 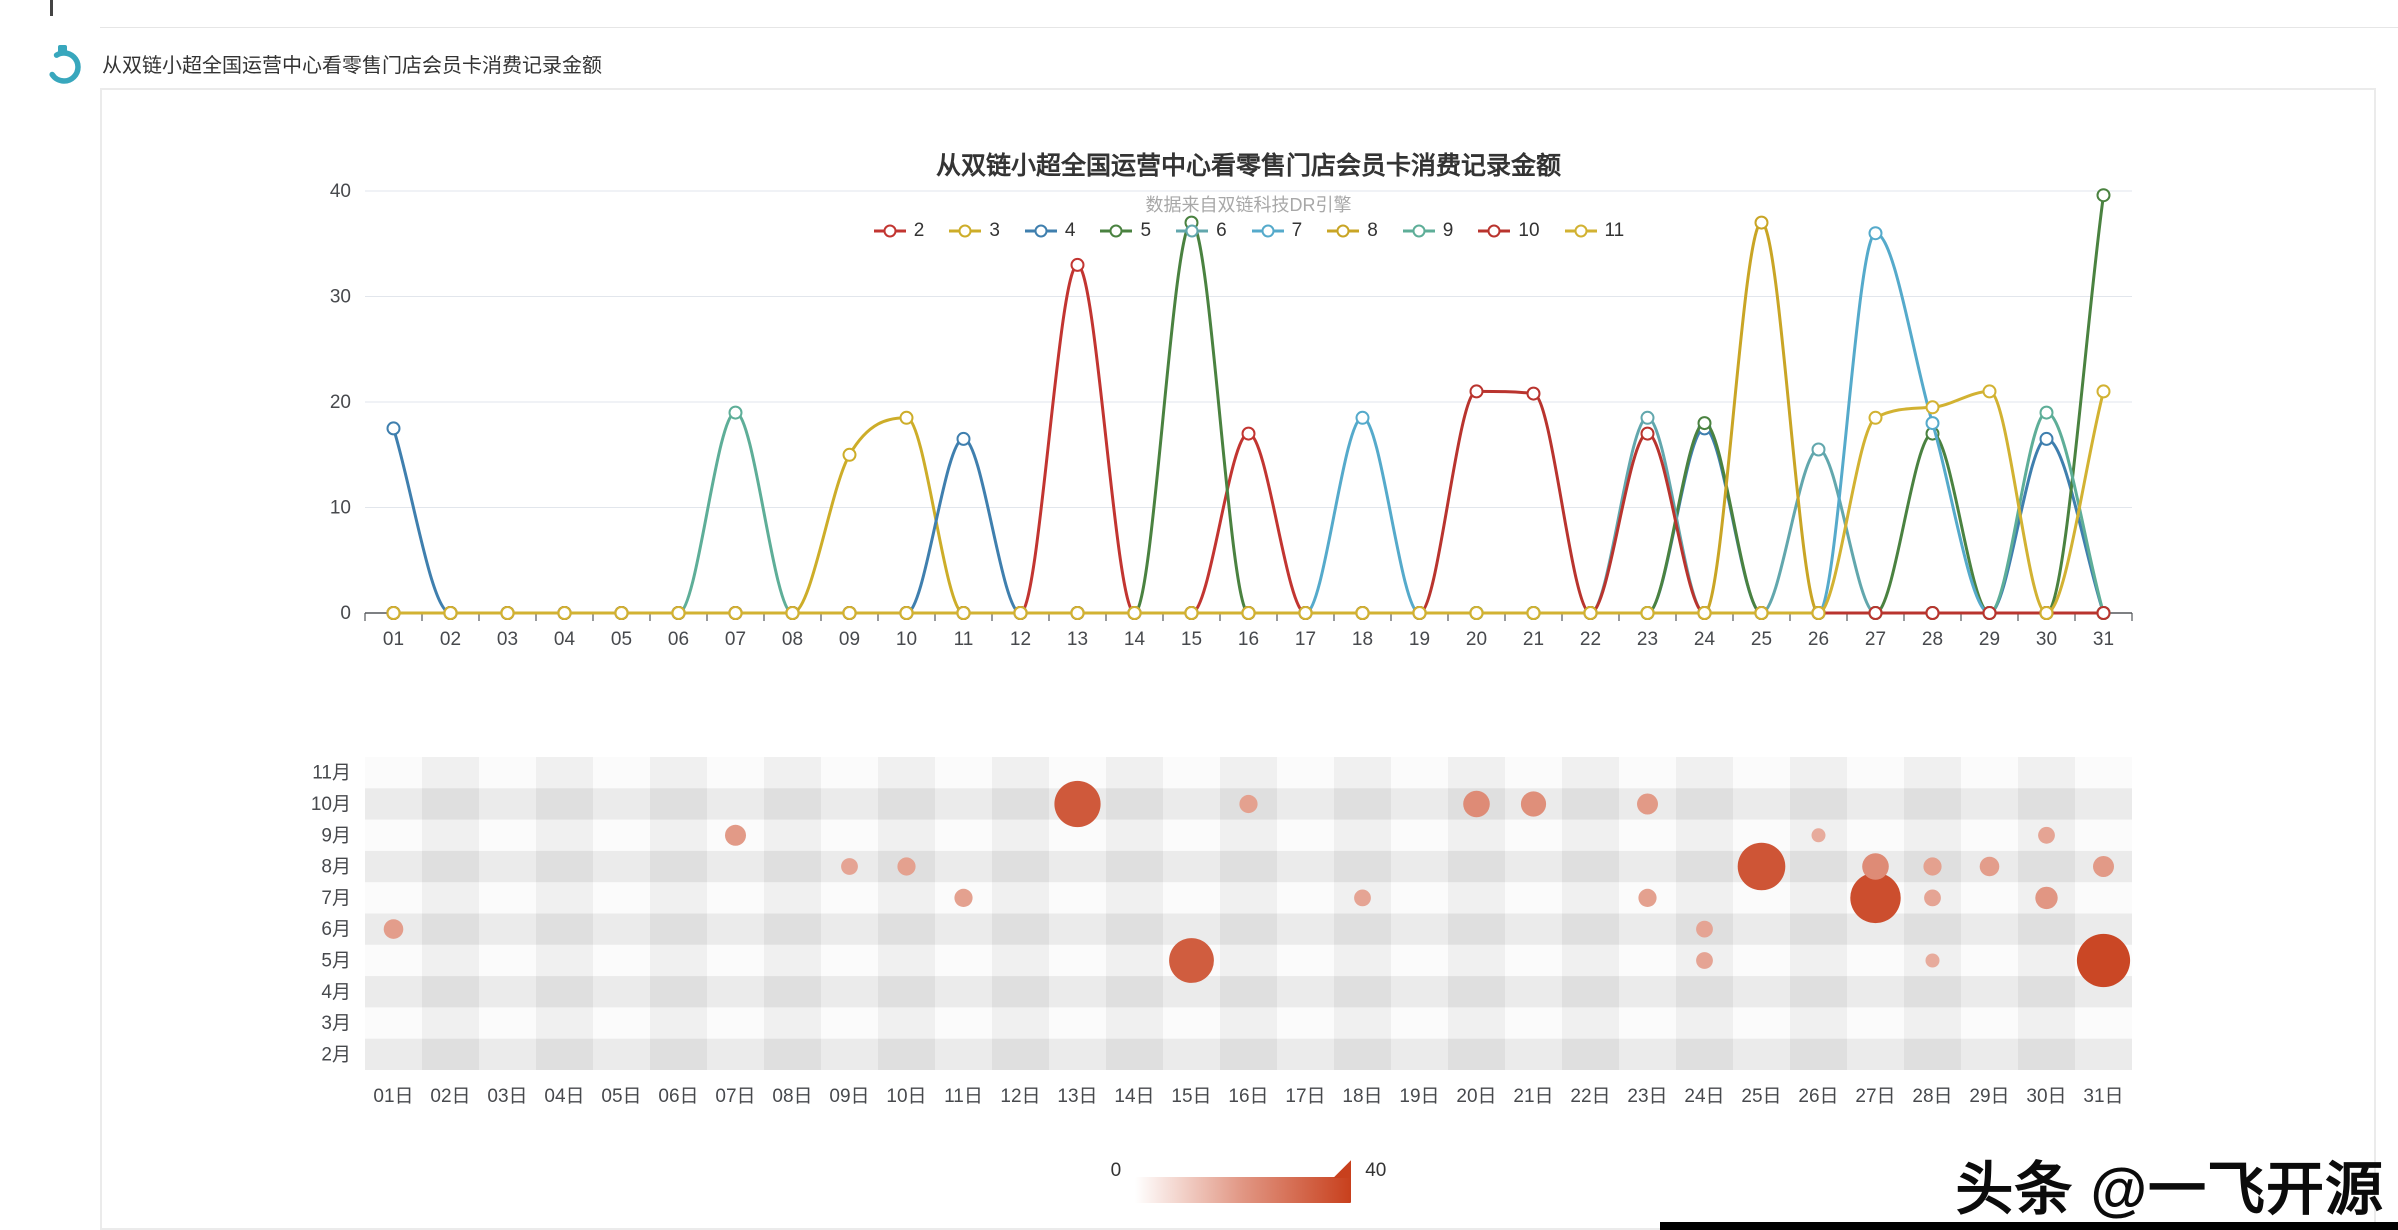 What do you see at coordinates (906, 1096) in the screenshot?
I see `svg-text: 10日` at bounding box center [906, 1096].